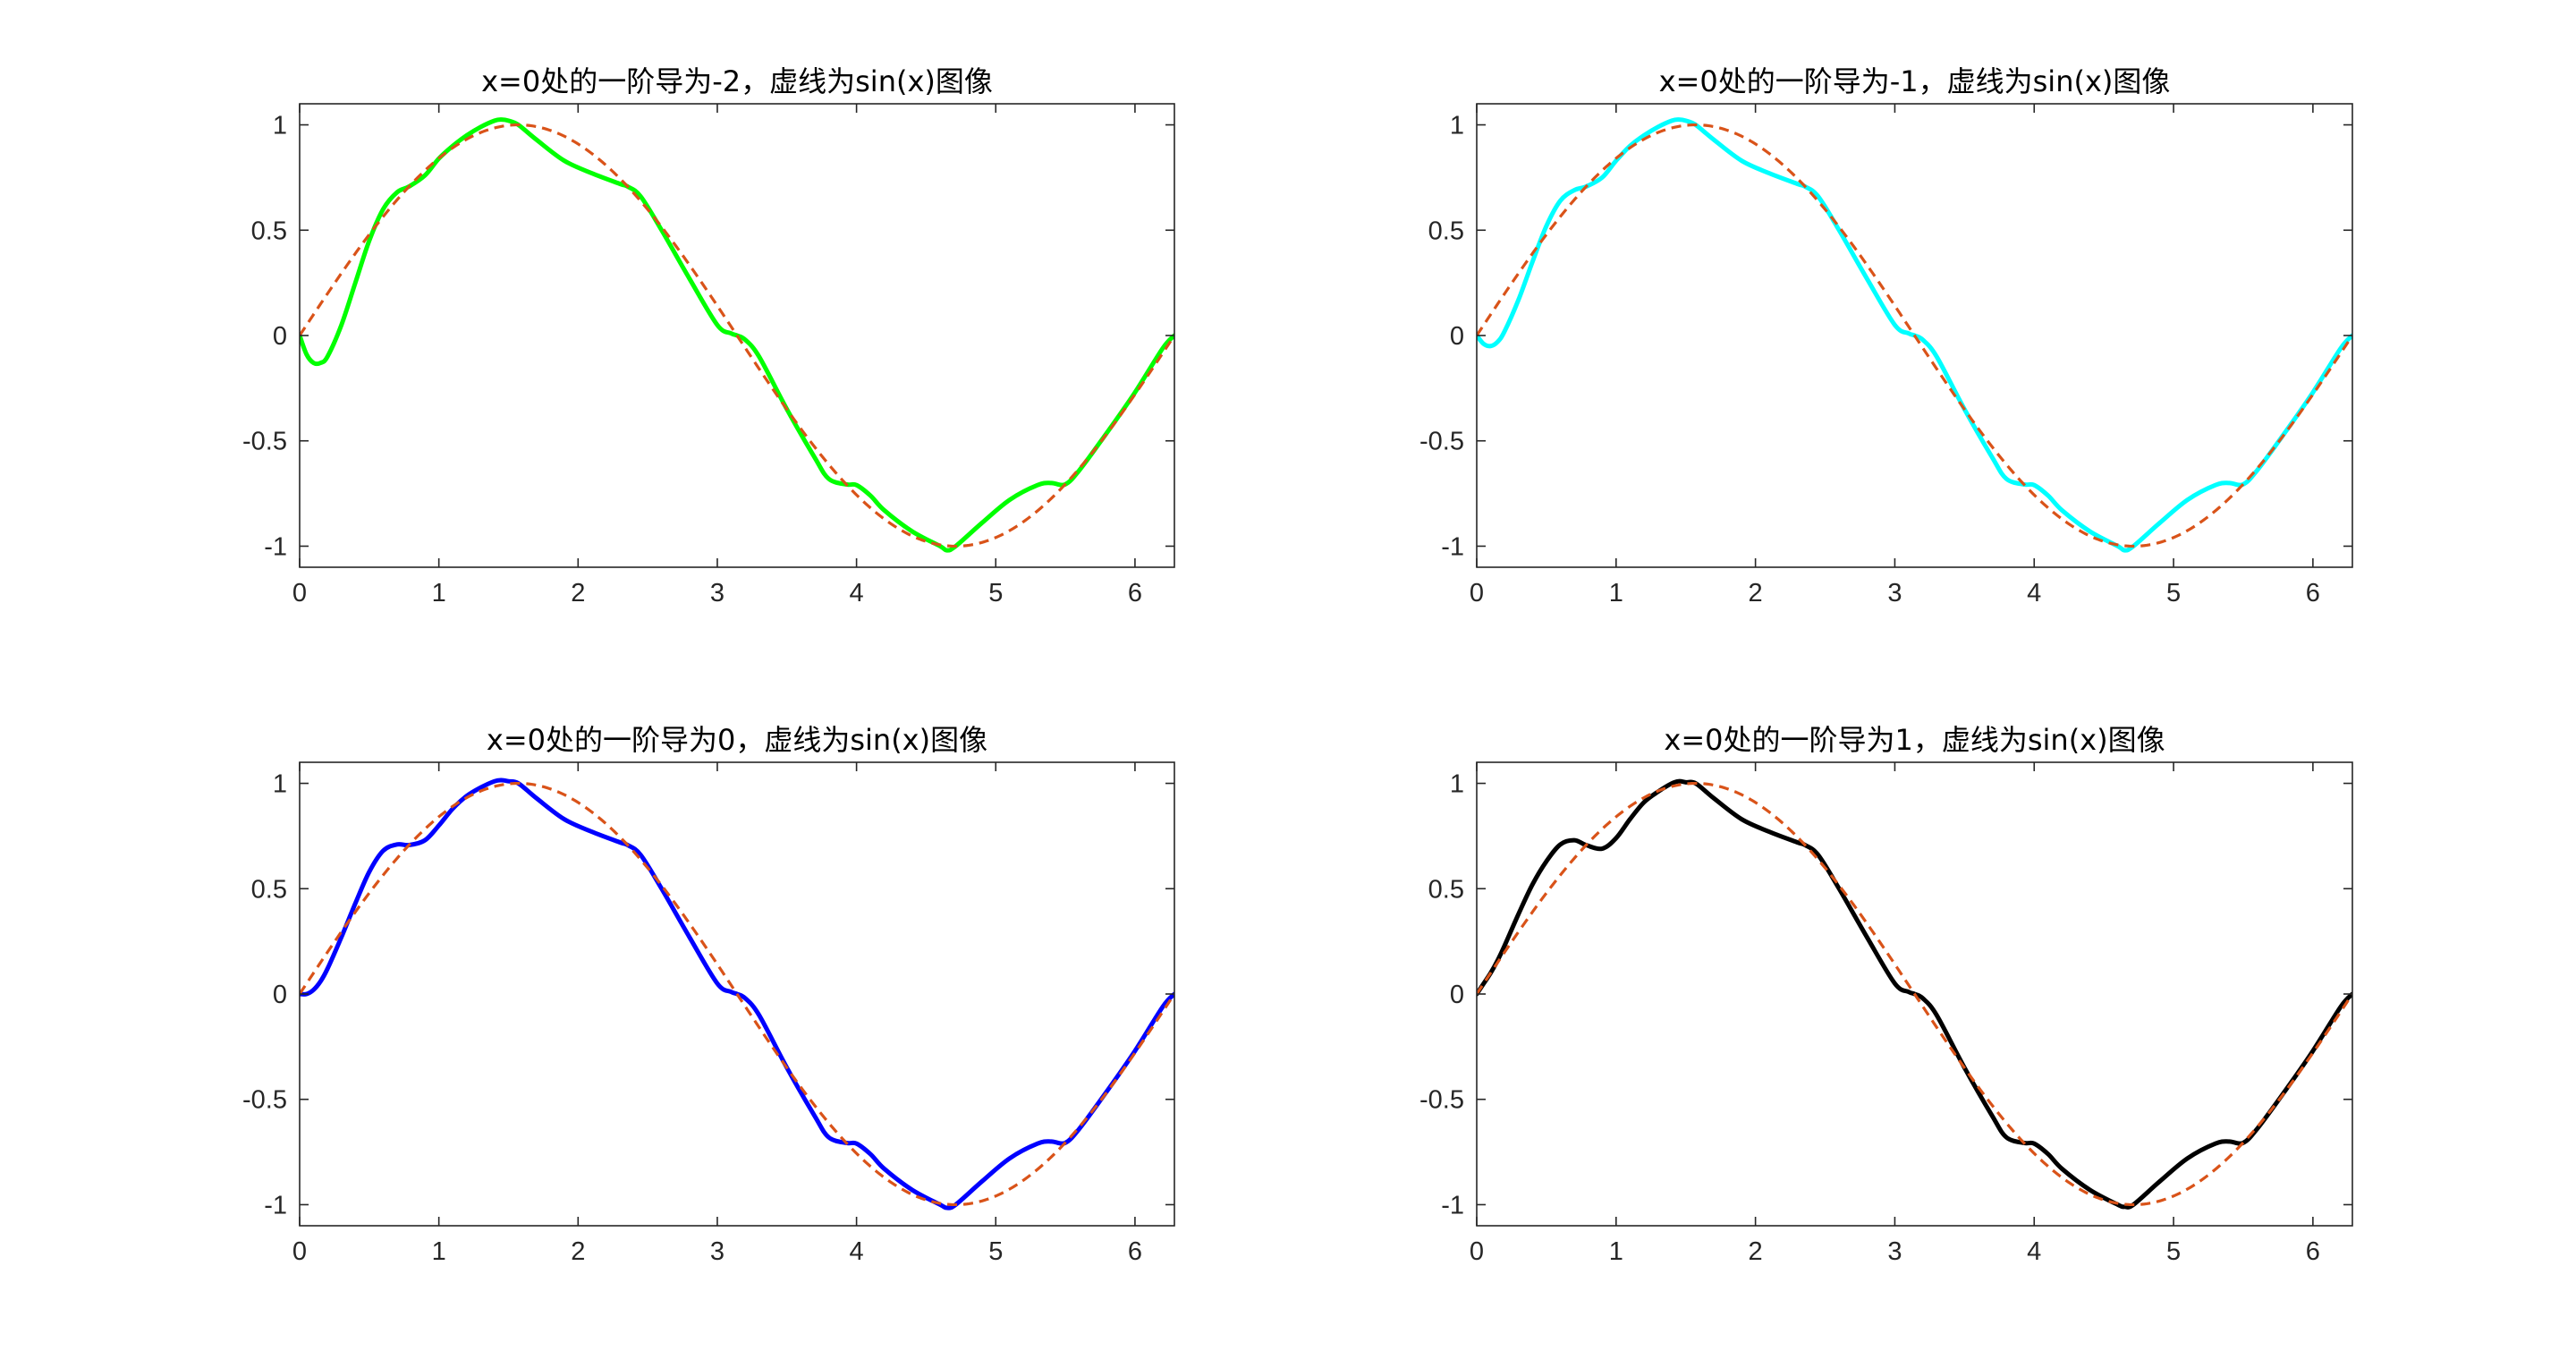 This screenshot has height=1368, width=2576. I want to click on chart-title-top-left: x=0处的一阶导为-2，虚线为sin(x)图像, so click(737, 81).